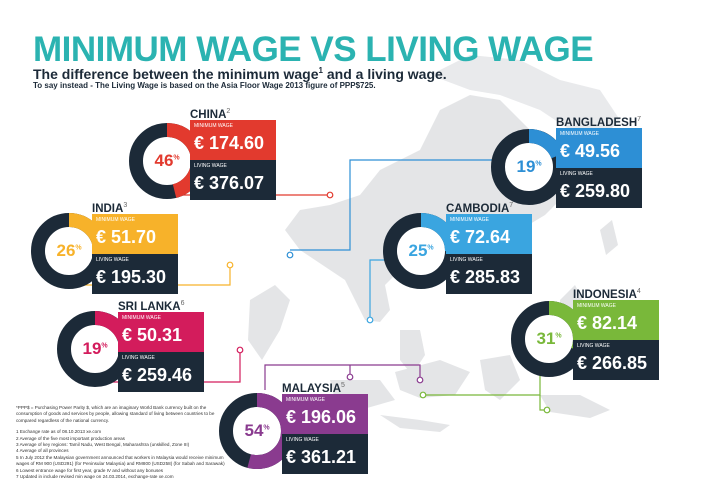 This screenshot has height=498, width=708. I want to click on bangladesh-minimum-value: € 49.56, so click(590, 151).